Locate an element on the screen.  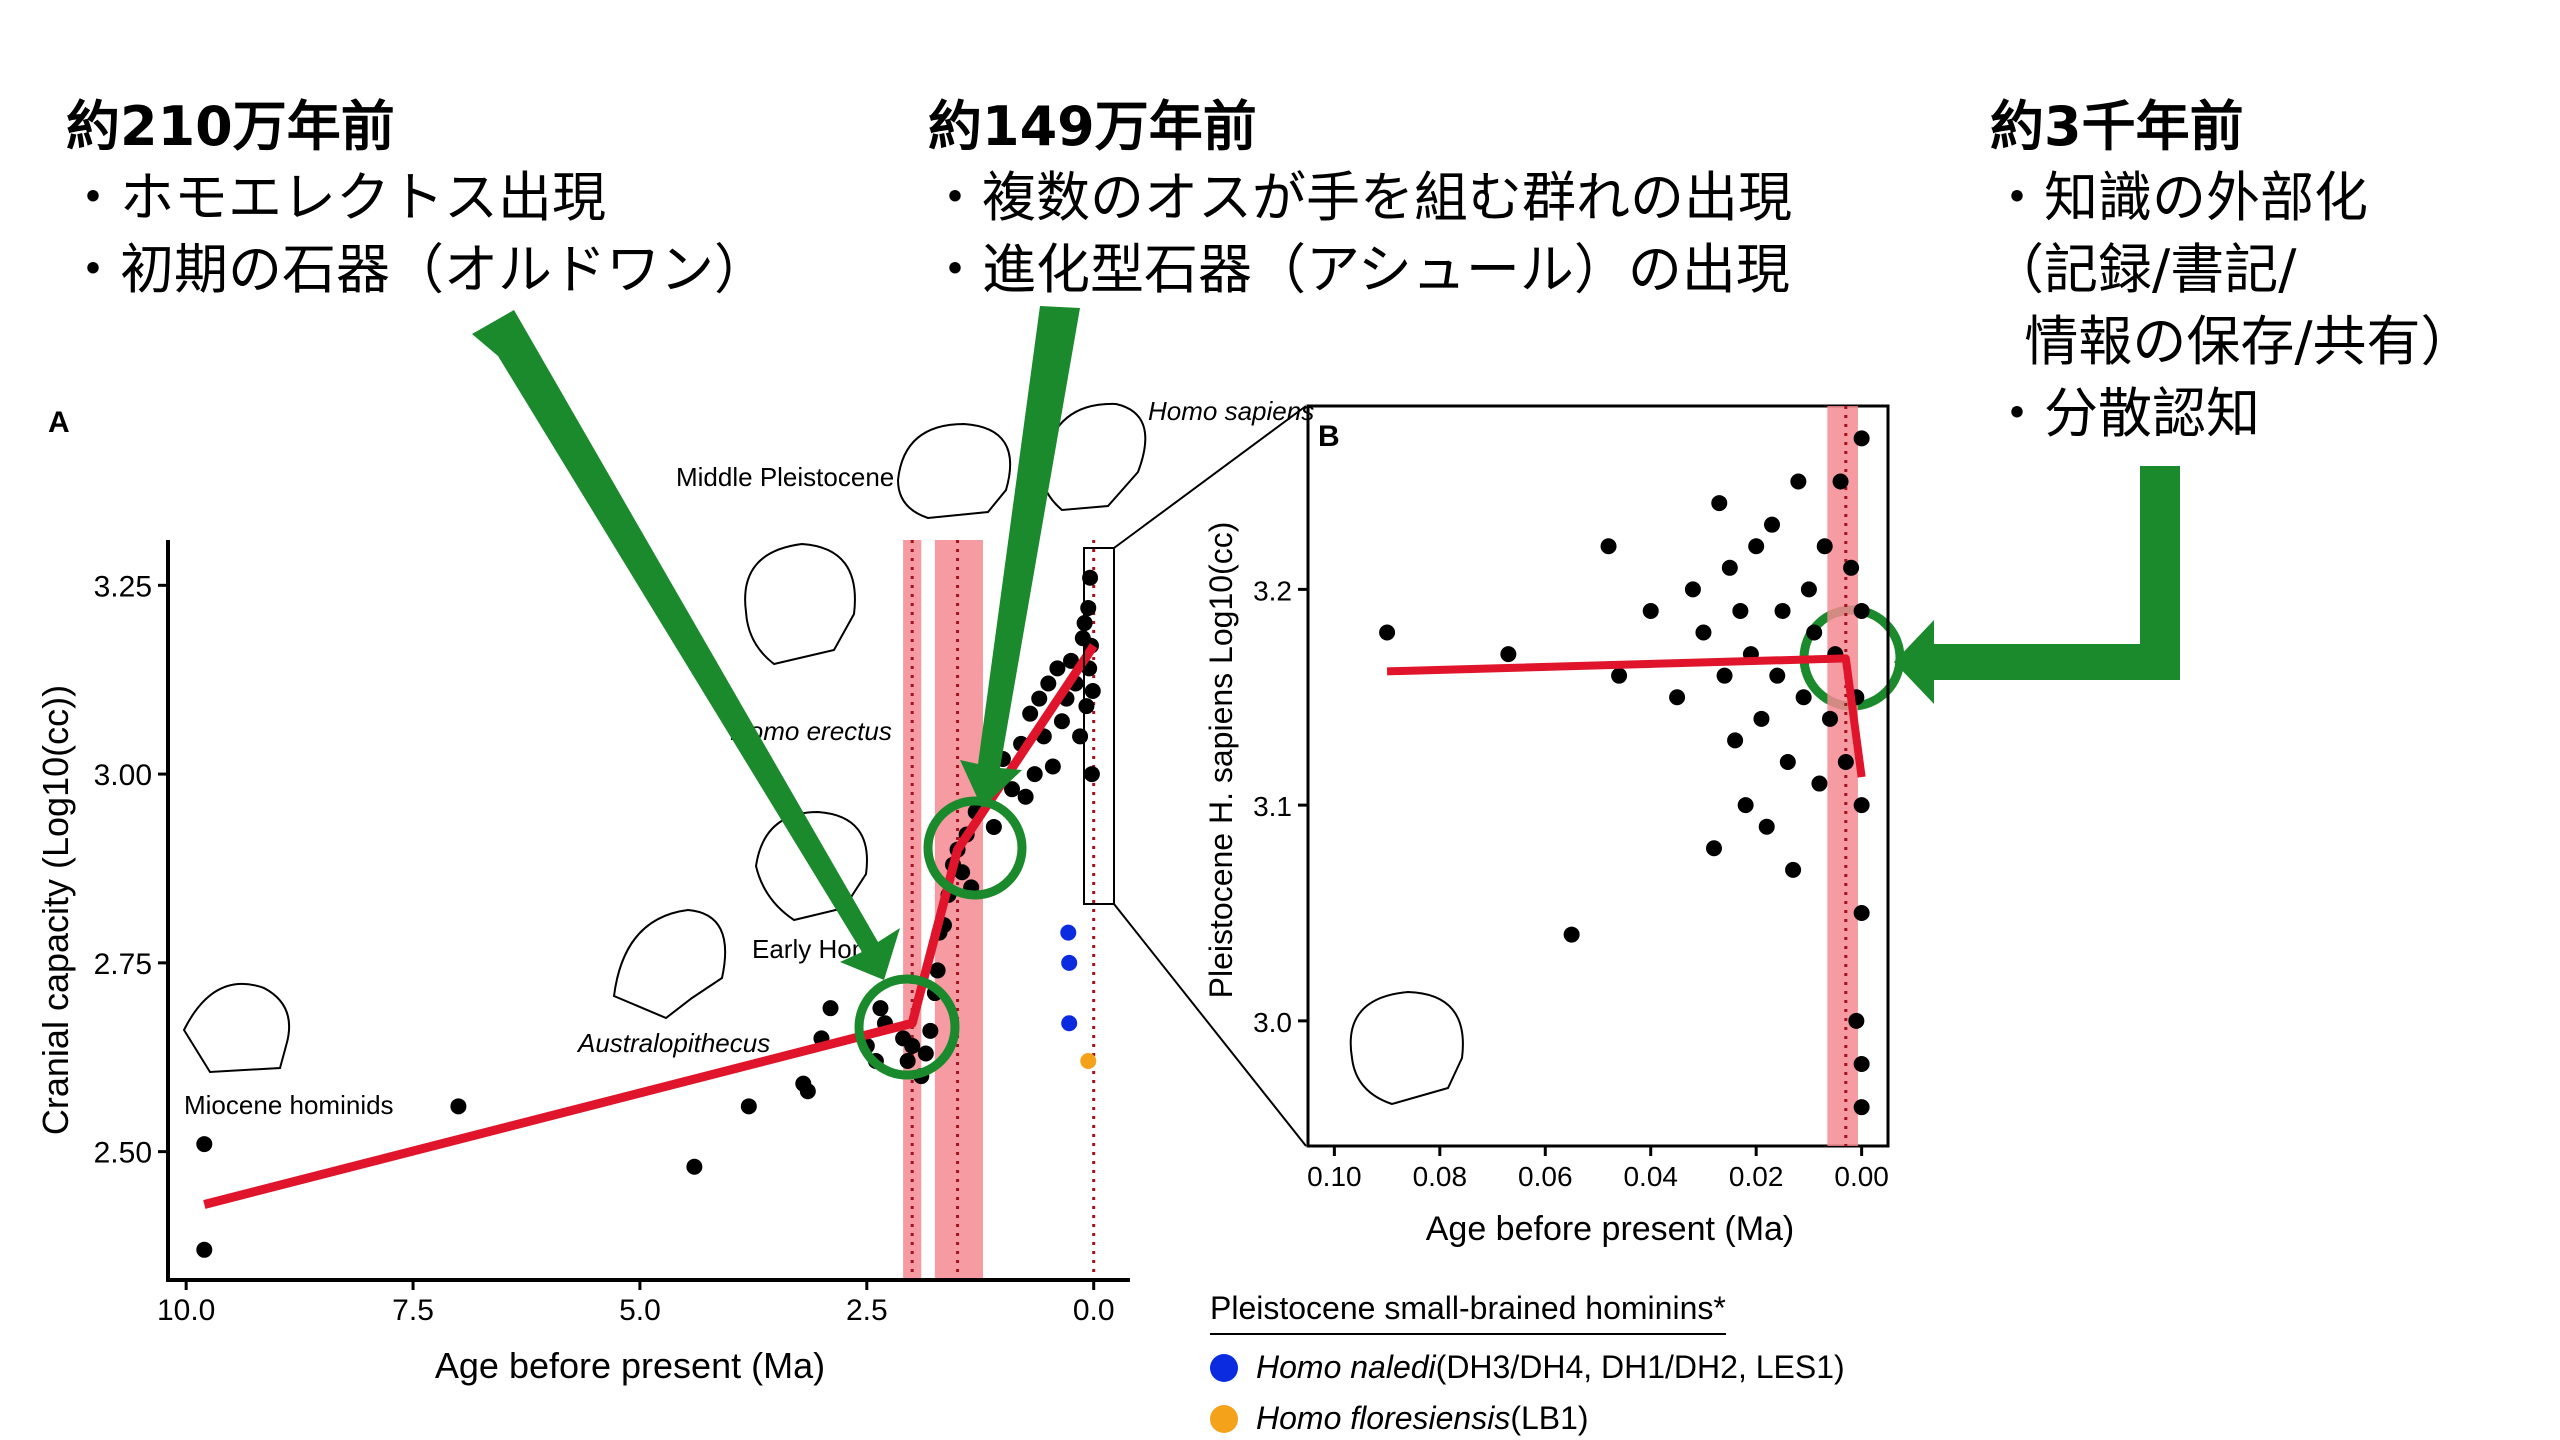
legend-specimens: (DH3/DH4, DH1/DH2, LES1) is located at coordinates (1640, 1367).